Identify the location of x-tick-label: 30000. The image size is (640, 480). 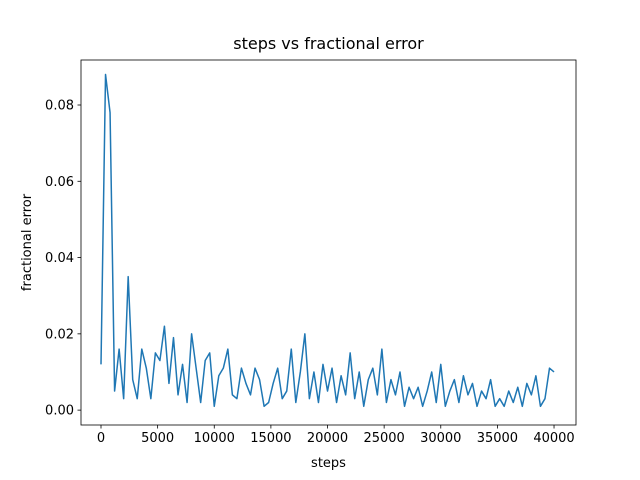
(440, 438).